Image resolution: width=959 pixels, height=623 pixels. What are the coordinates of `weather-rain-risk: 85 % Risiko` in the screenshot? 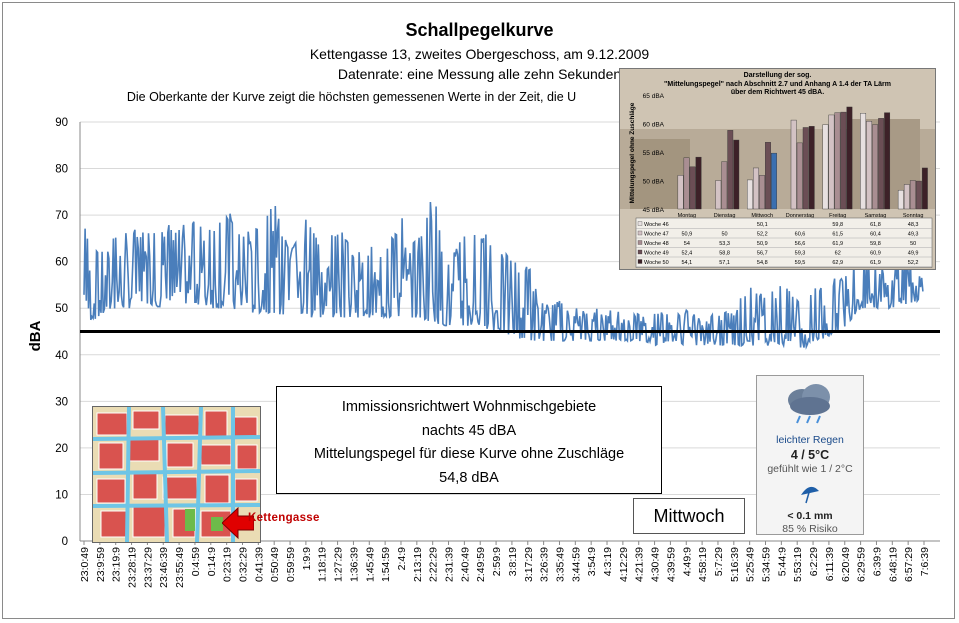 It's located at (810, 529).